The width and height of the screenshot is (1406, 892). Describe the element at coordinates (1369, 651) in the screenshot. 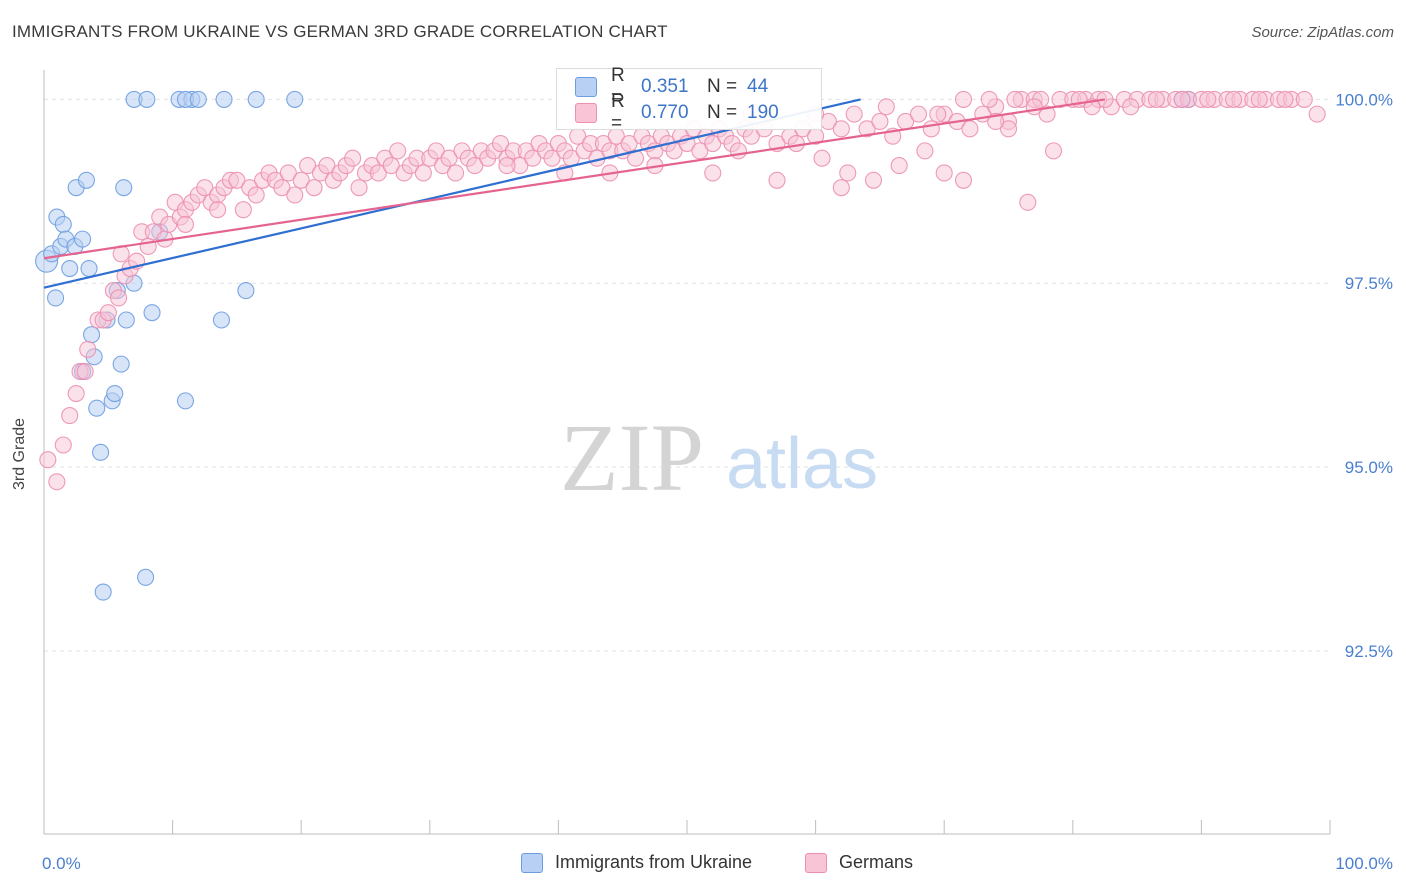

I see `y-tick-label: 92.5%` at that location.